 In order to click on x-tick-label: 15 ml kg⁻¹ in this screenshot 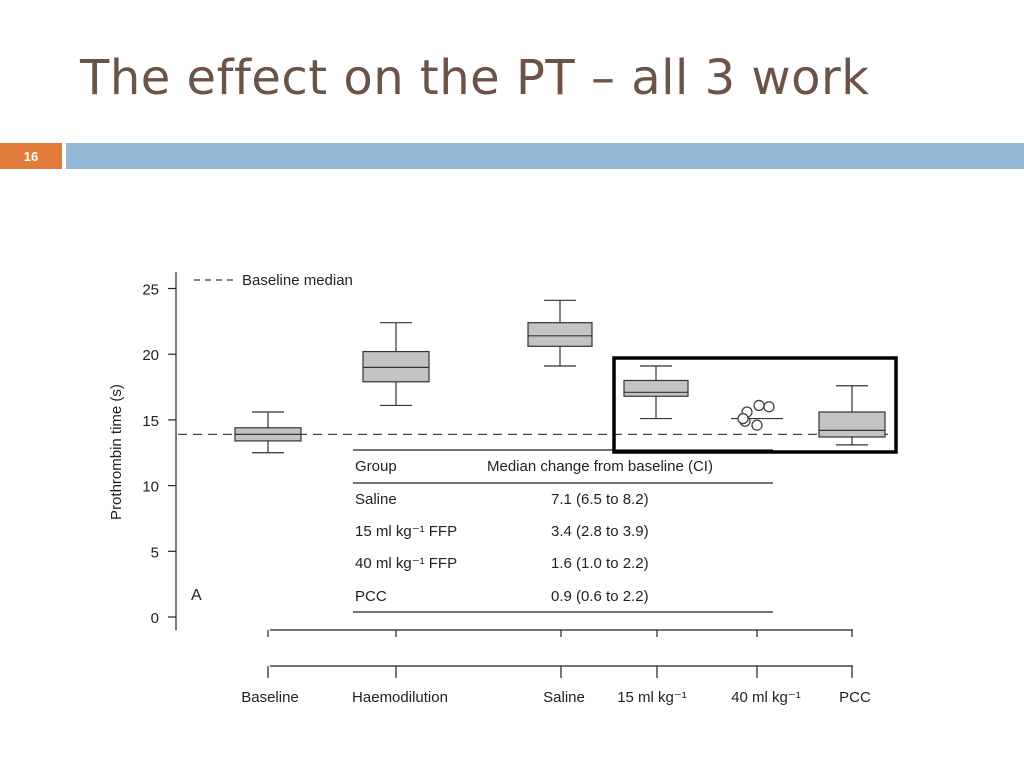, I will do `click(652, 697)`.